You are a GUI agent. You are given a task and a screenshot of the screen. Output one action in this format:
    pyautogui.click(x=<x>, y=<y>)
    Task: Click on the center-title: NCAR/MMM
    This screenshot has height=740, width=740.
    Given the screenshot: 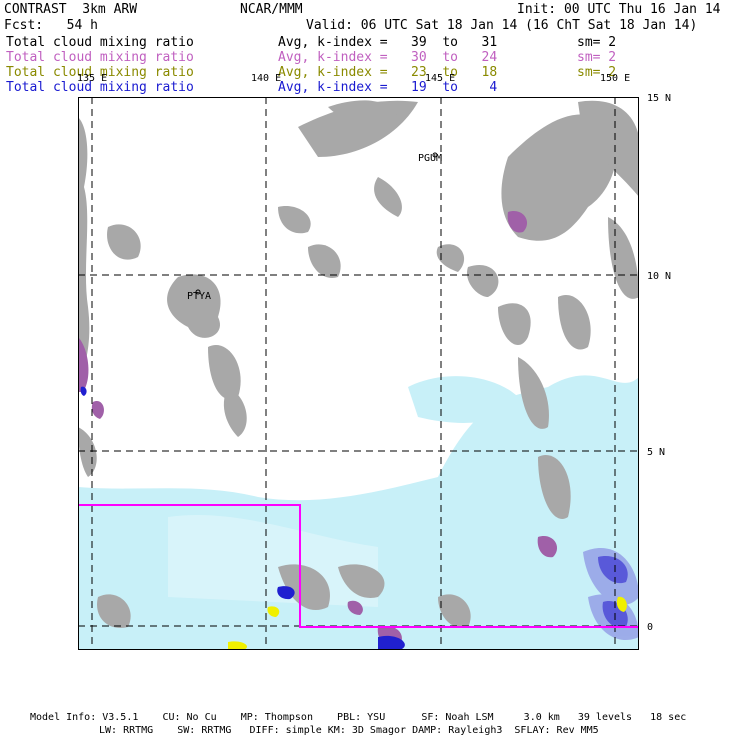 What is the action you would take?
    pyautogui.click(x=271, y=9)
    